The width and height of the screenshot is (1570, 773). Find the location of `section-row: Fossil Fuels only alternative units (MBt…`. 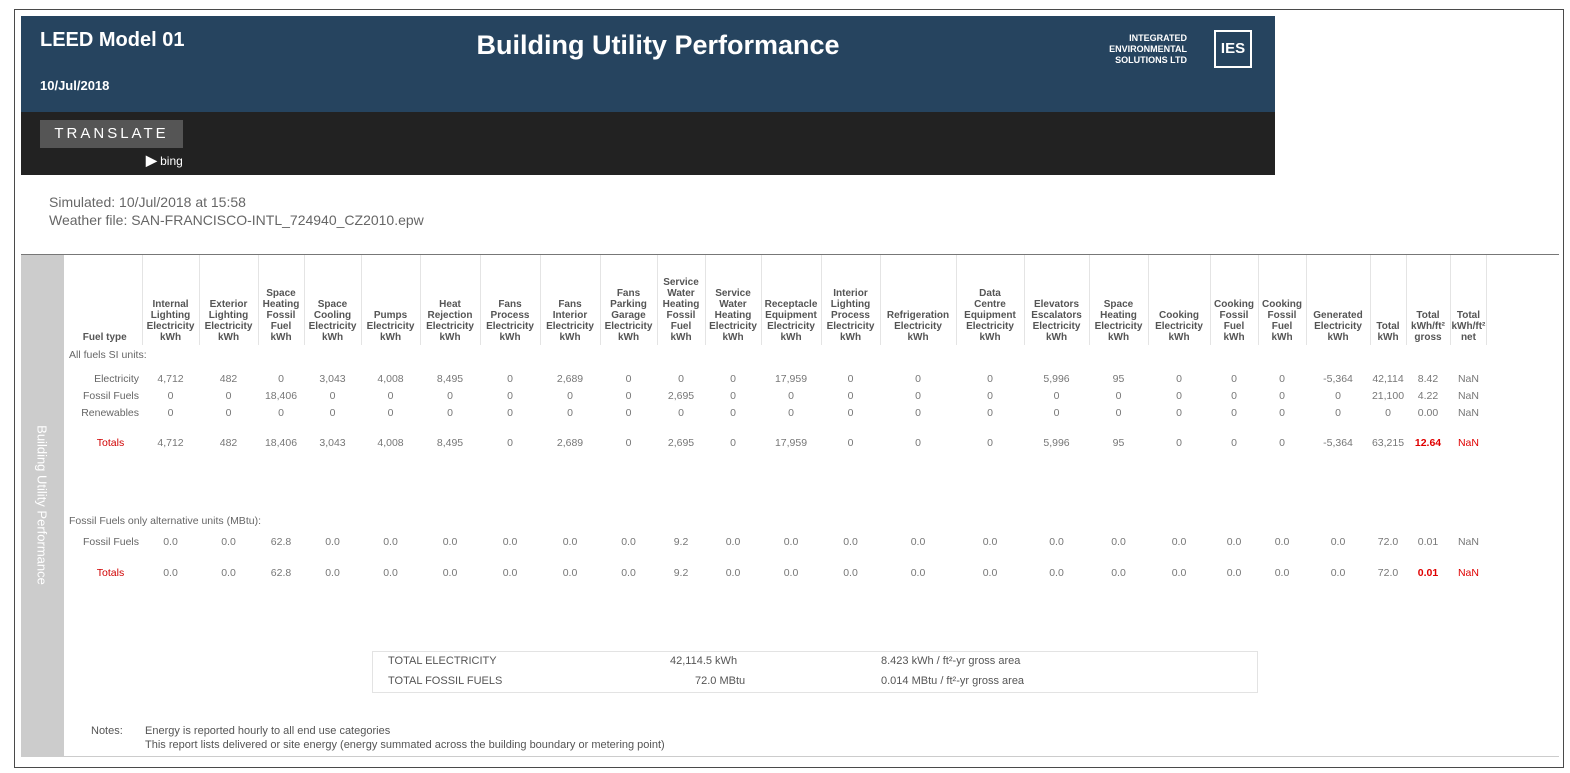

section-row: Fossil Fuels only alternative units (MBt… is located at coordinates (777, 521).